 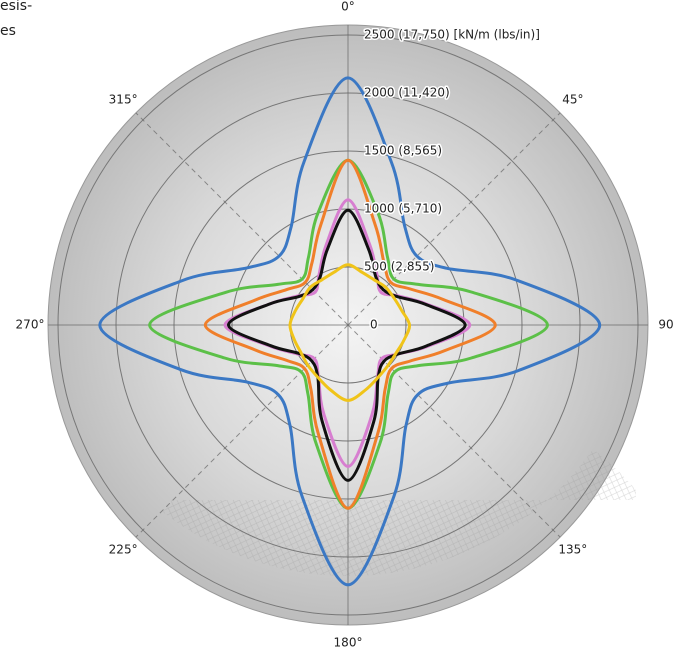 What do you see at coordinates (452, 35) in the screenshot?
I see `r-tick-label: 2500 (17,750) [kN/m (lbs/in)]` at bounding box center [452, 35].